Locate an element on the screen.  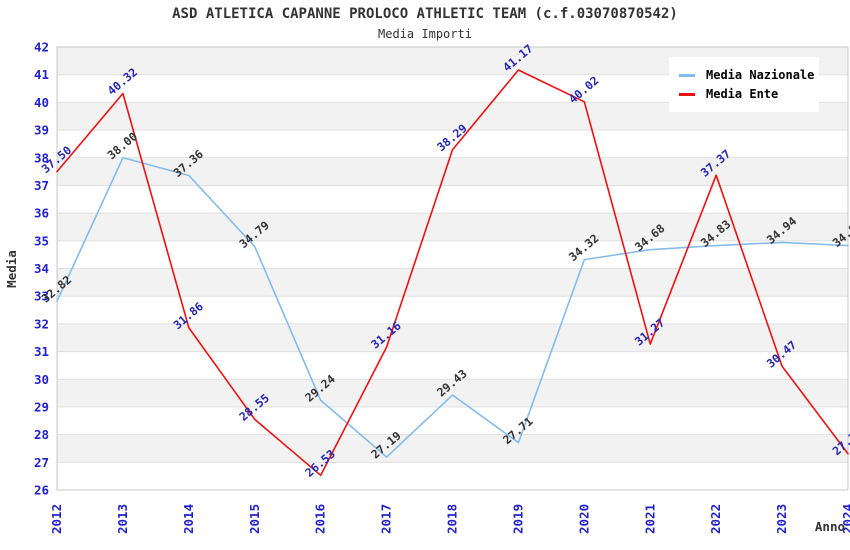
y-tick-label: 38 is located at coordinates (41, 157).